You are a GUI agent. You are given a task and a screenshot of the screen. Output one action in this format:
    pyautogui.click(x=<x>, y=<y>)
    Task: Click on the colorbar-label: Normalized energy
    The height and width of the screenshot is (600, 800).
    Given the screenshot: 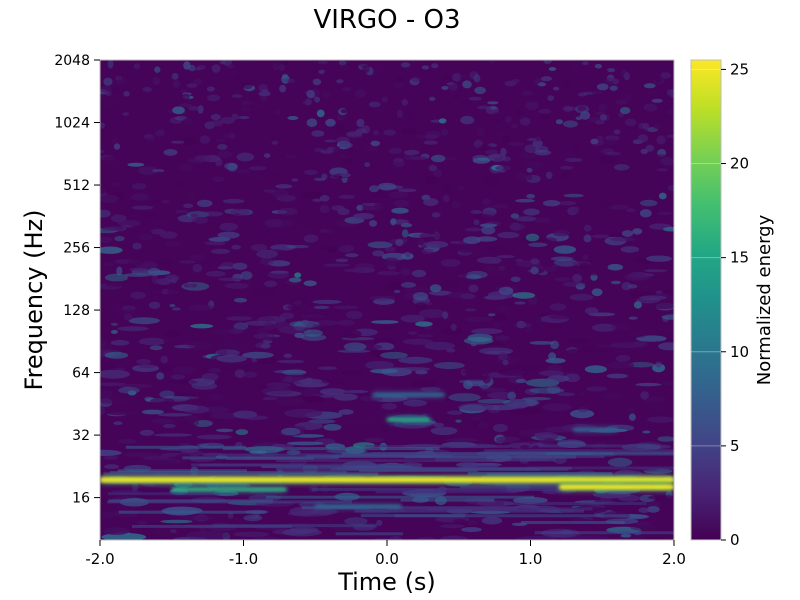 What is the action you would take?
    pyautogui.click(x=764, y=299)
    